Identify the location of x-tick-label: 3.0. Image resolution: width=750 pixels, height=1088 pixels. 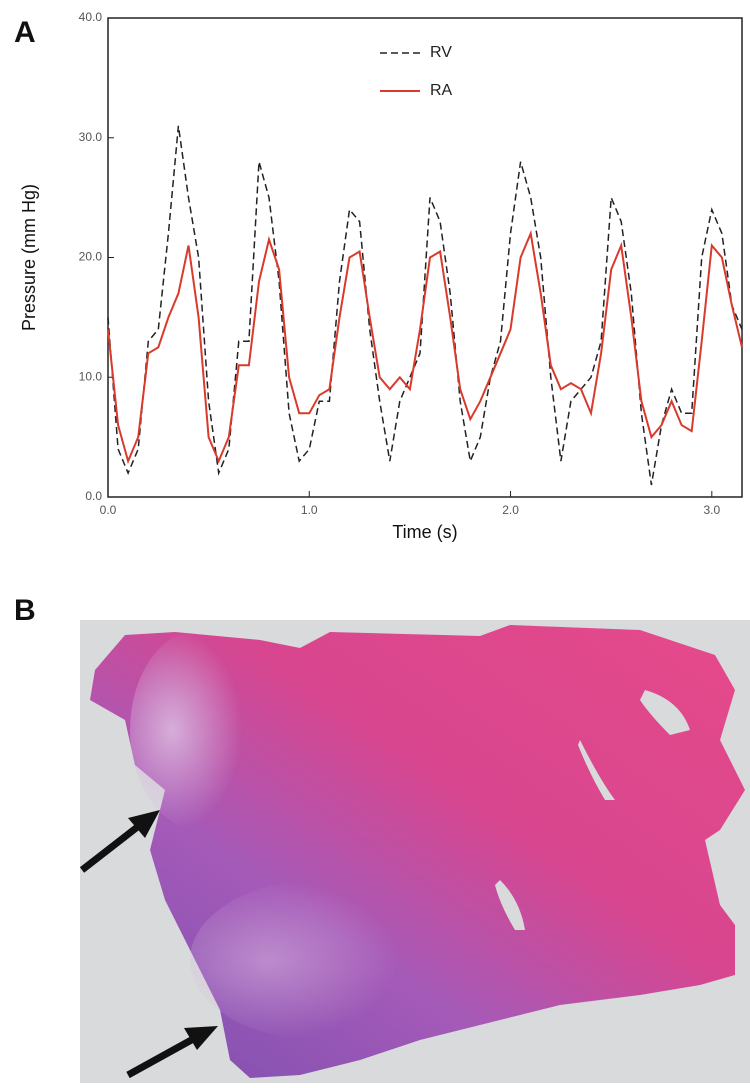
(711, 510).